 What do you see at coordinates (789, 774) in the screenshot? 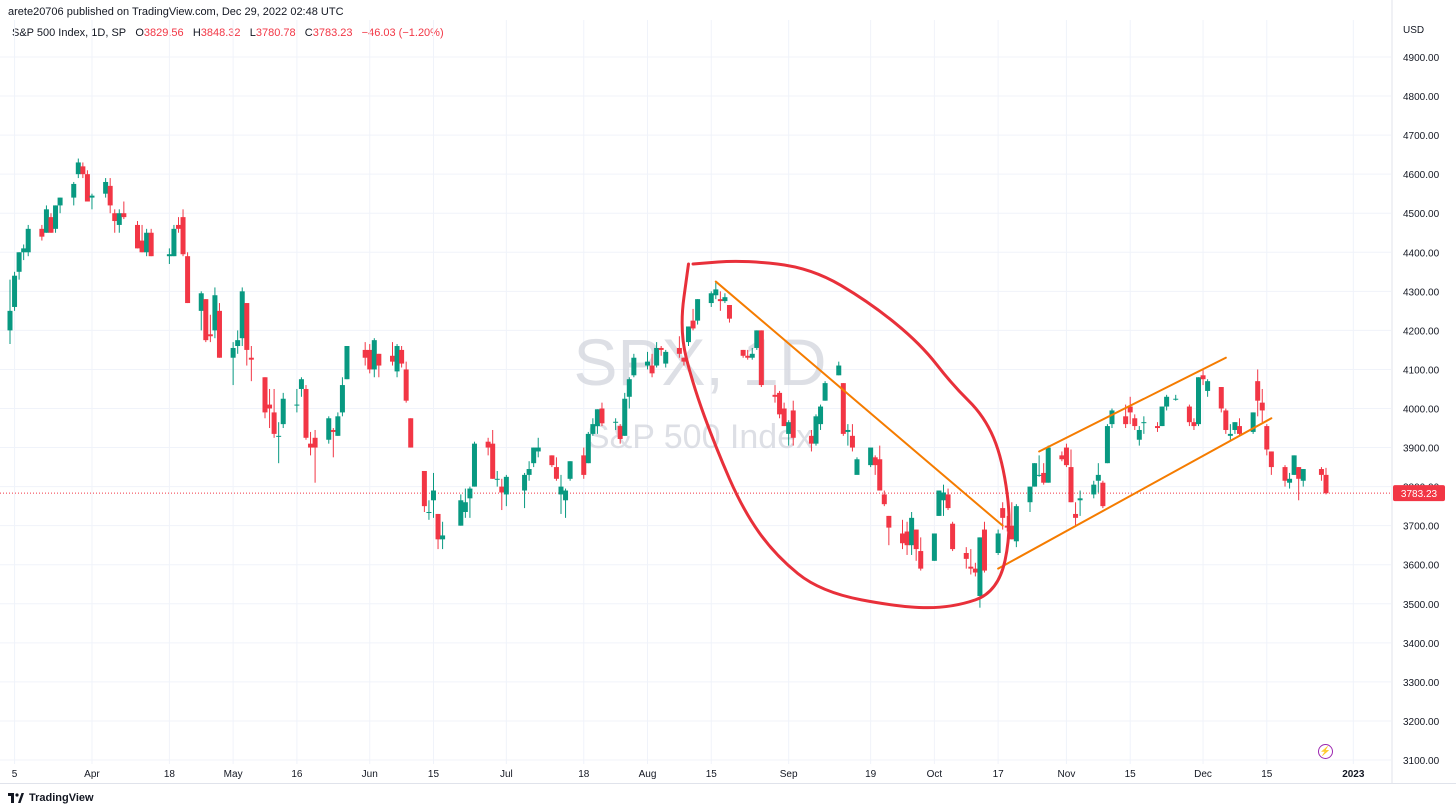
I see `x-tick-label: Sep` at bounding box center [789, 774].